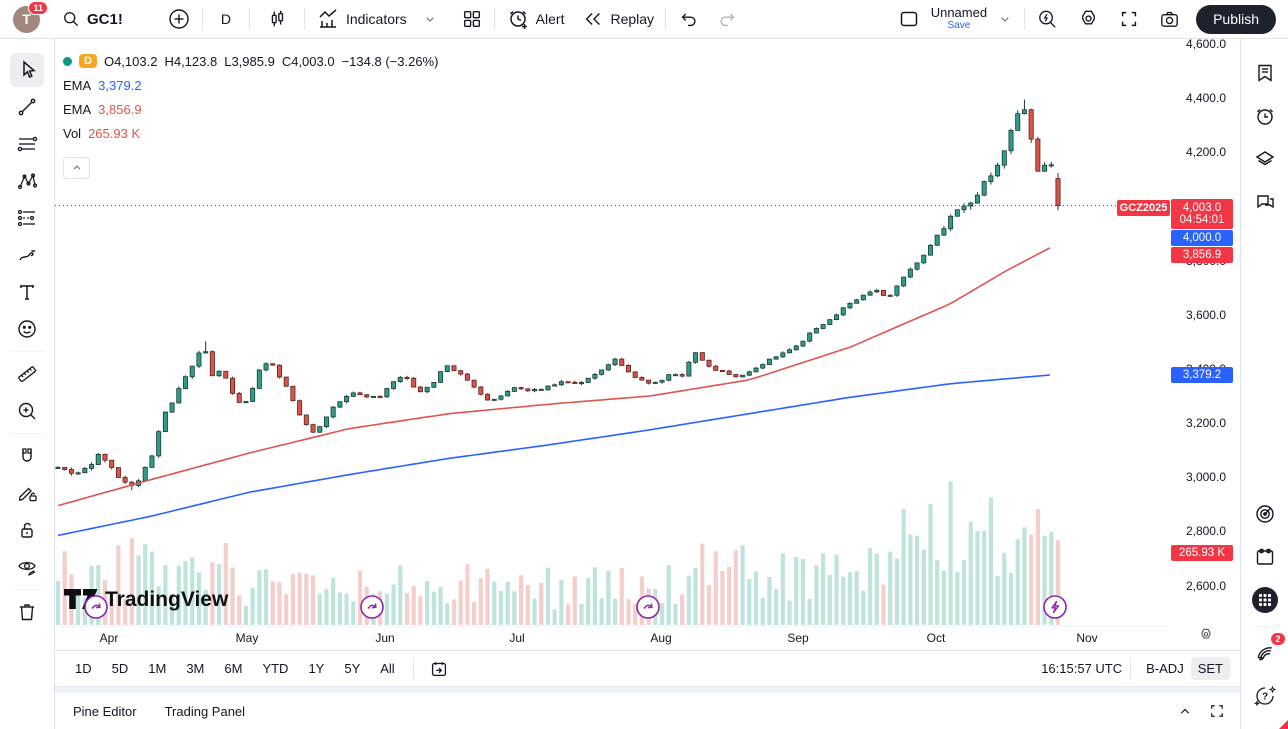 Image resolution: width=1288 pixels, height=729 pixels. Describe the element at coordinates (105, 711) in the screenshot. I see `tab-pine-editor: Pine Editor` at that location.